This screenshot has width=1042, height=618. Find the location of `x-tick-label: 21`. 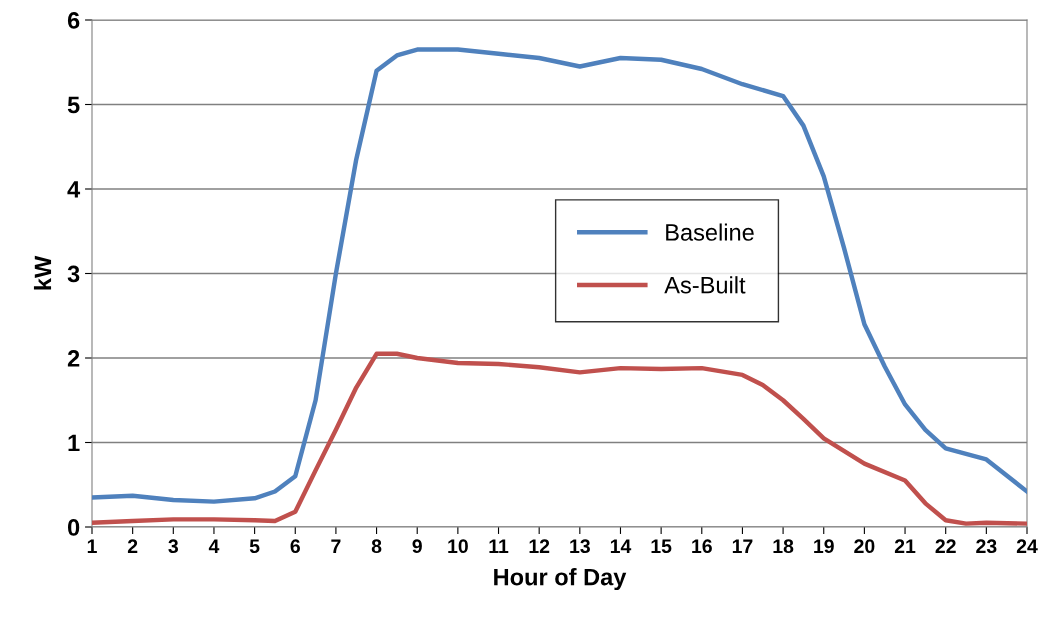

x-tick-label: 21 is located at coordinates (905, 546).